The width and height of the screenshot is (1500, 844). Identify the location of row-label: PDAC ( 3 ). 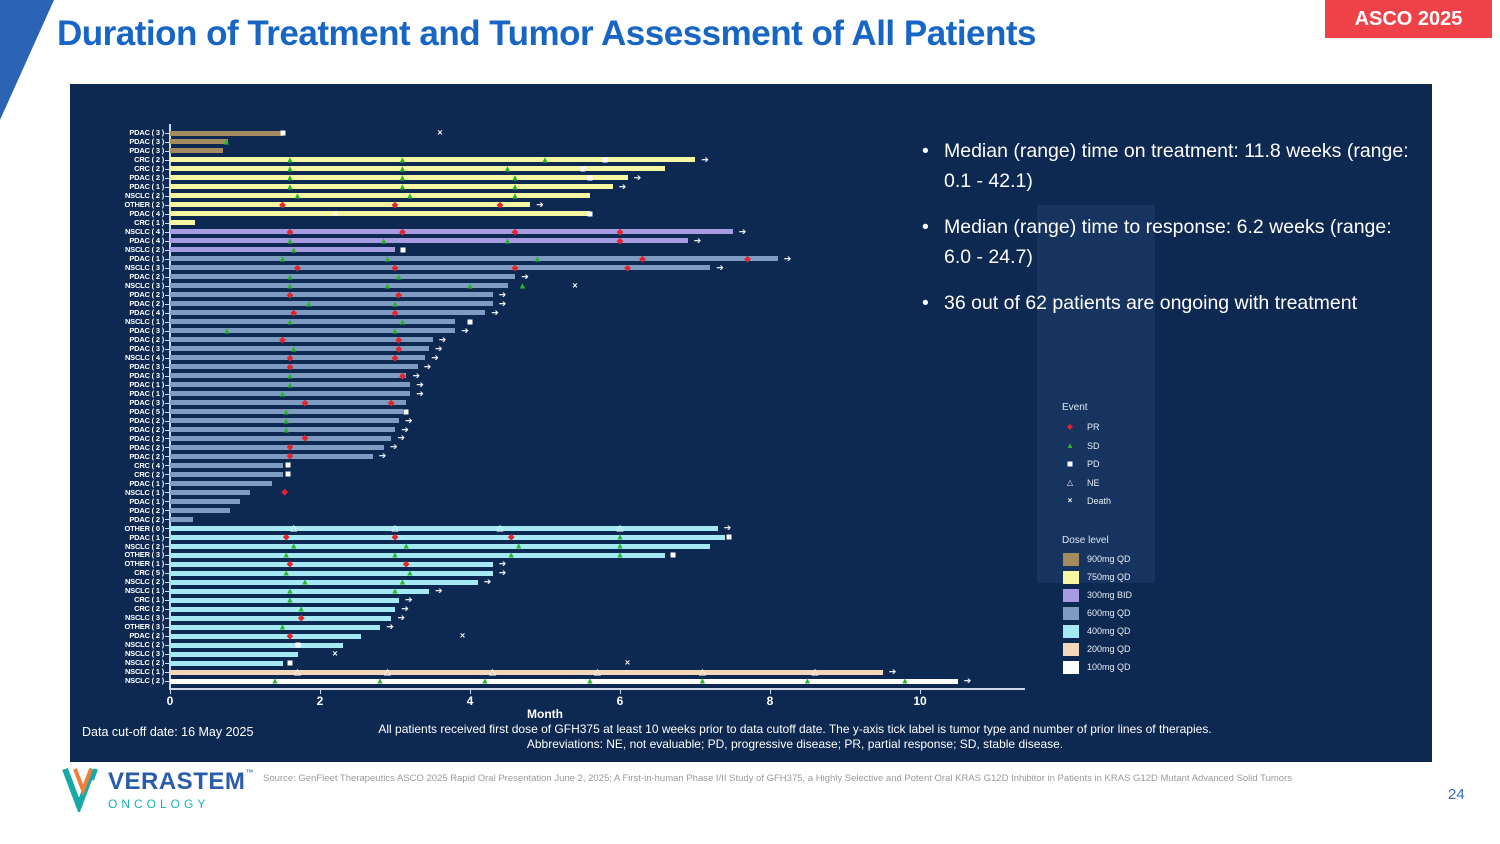
(146, 366).